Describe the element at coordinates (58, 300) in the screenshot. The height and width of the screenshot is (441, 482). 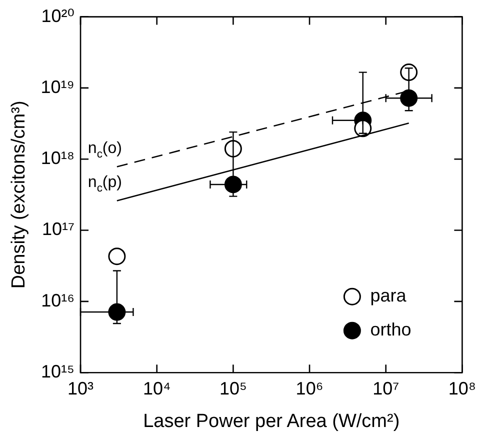
I see `y-tick-label: 10¹⁶` at that location.